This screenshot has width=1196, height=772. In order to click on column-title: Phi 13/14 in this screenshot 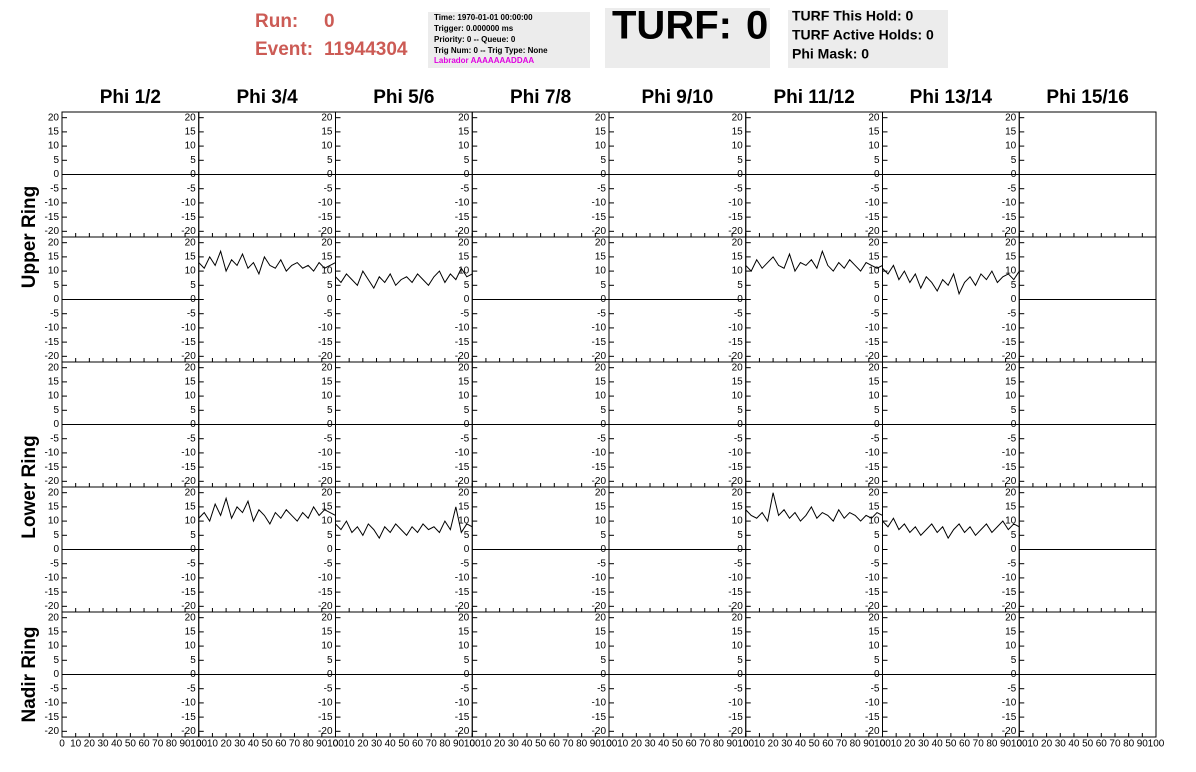, I will do `click(951, 97)`.